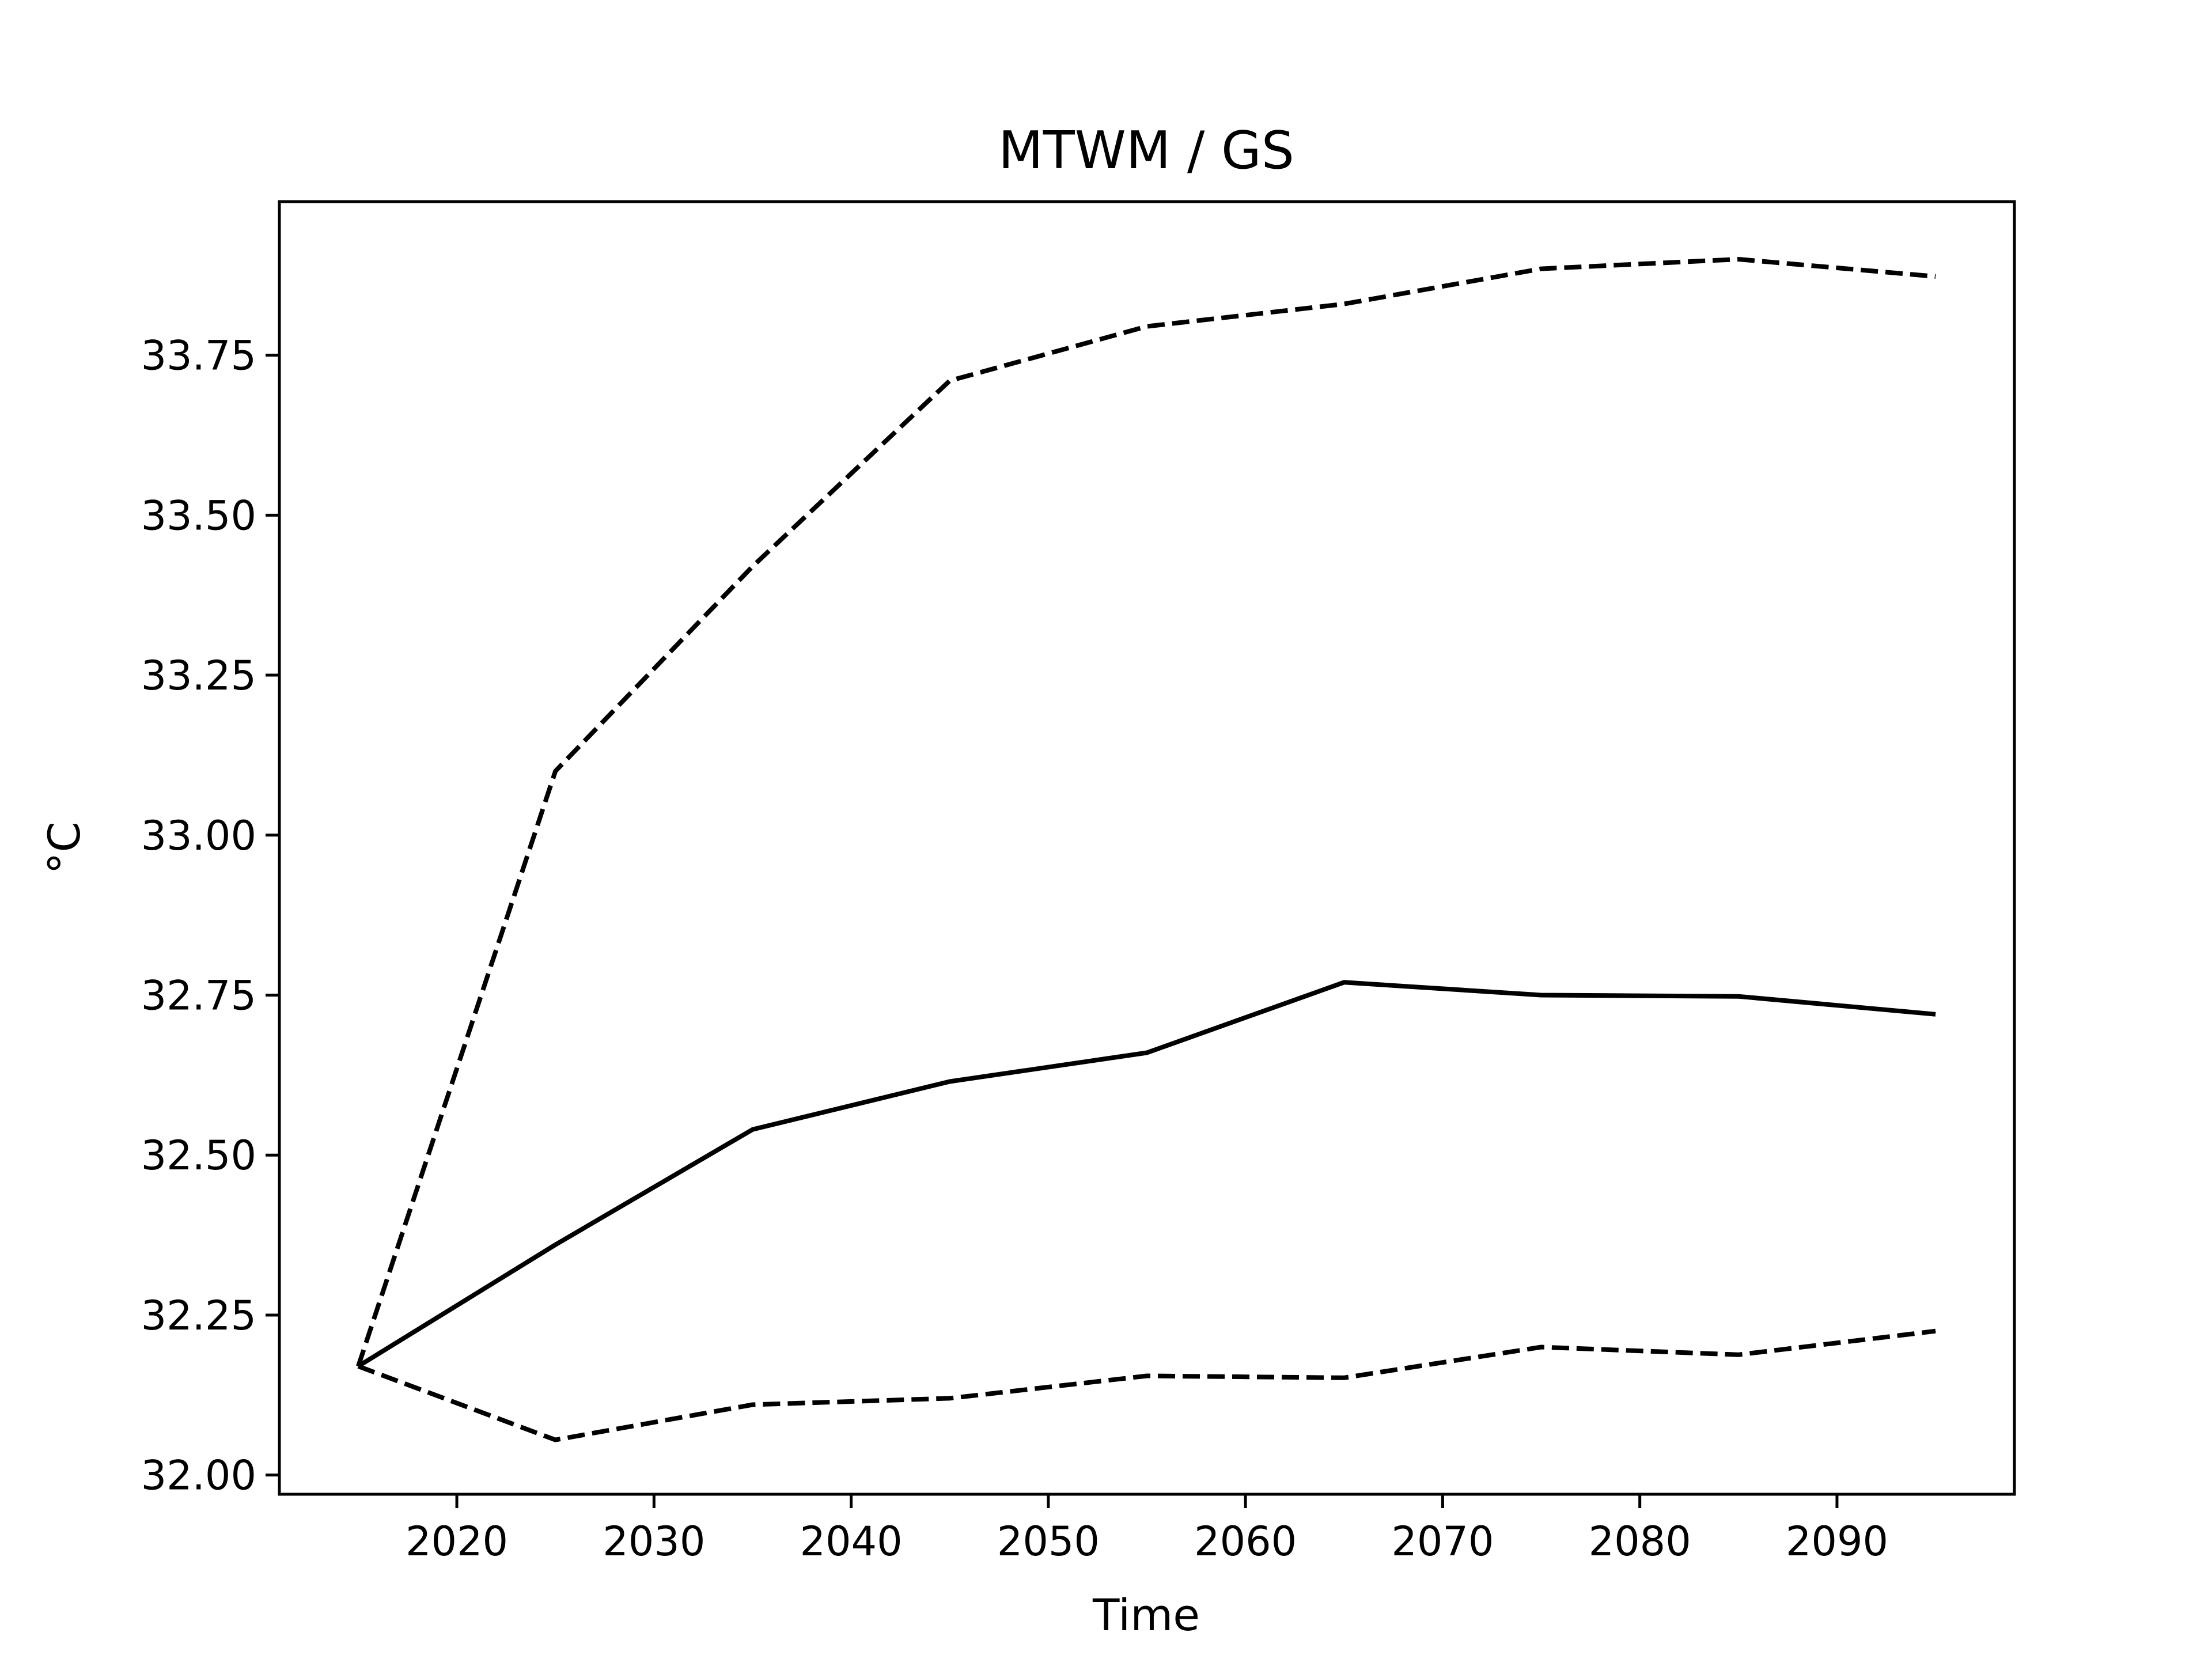  What do you see at coordinates (198, 835) in the screenshot?
I see `y-tick-label: 33.00` at bounding box center [198, 835].